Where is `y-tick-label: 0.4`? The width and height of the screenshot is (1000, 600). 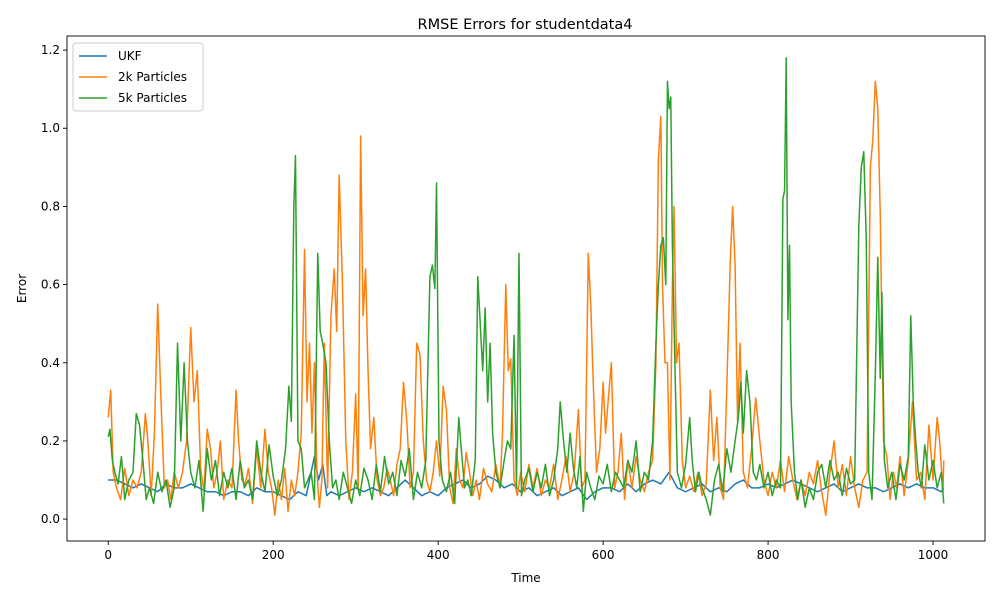 y-tick-label: 0.4 is located at coordinates (50, 363).